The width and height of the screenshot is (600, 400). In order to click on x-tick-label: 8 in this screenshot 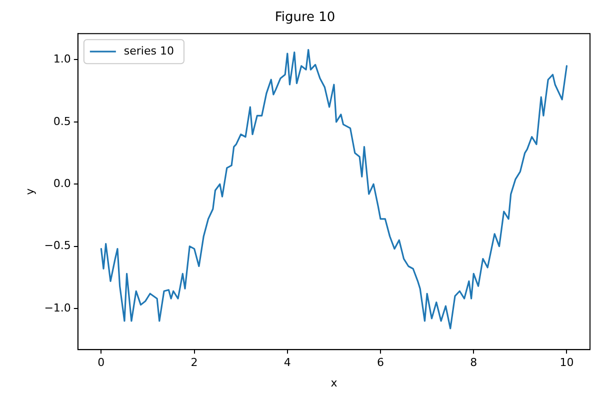, I will do `click(474, 363)`.